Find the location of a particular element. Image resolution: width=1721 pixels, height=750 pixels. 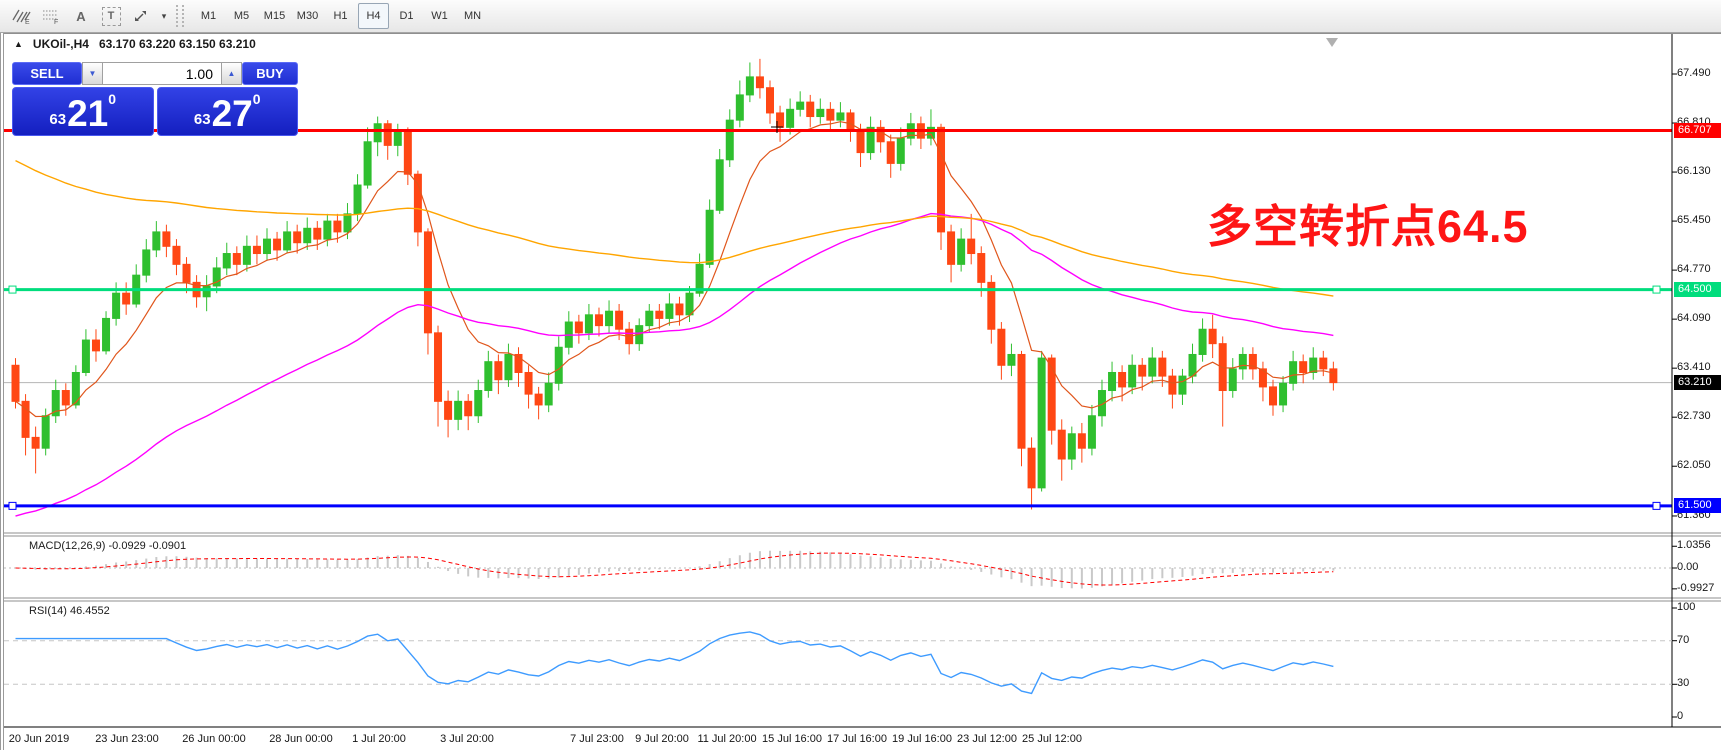

rsi-line is located at coordinates (674, 663).